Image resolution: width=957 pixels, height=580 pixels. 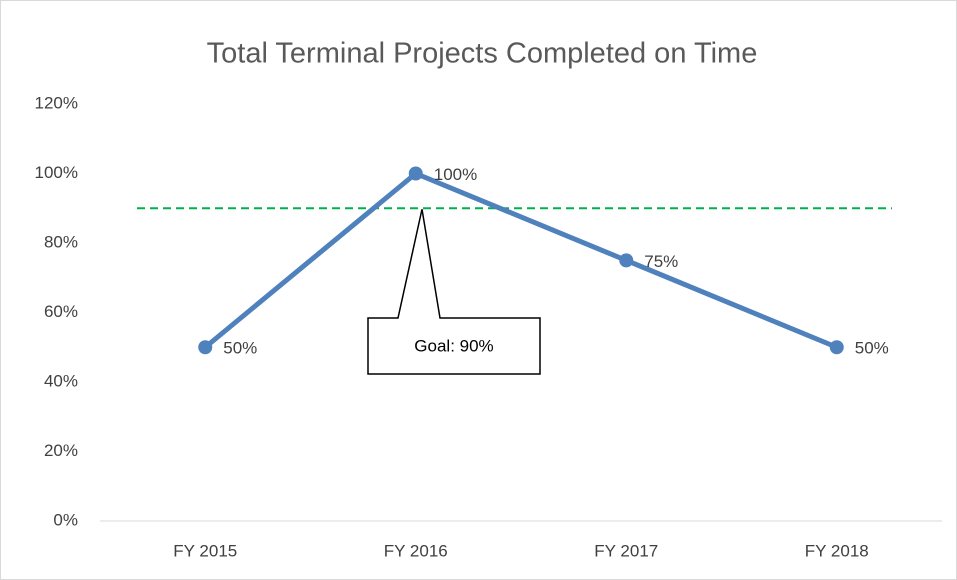 I want to click on callout, so click(x=454, y=292).